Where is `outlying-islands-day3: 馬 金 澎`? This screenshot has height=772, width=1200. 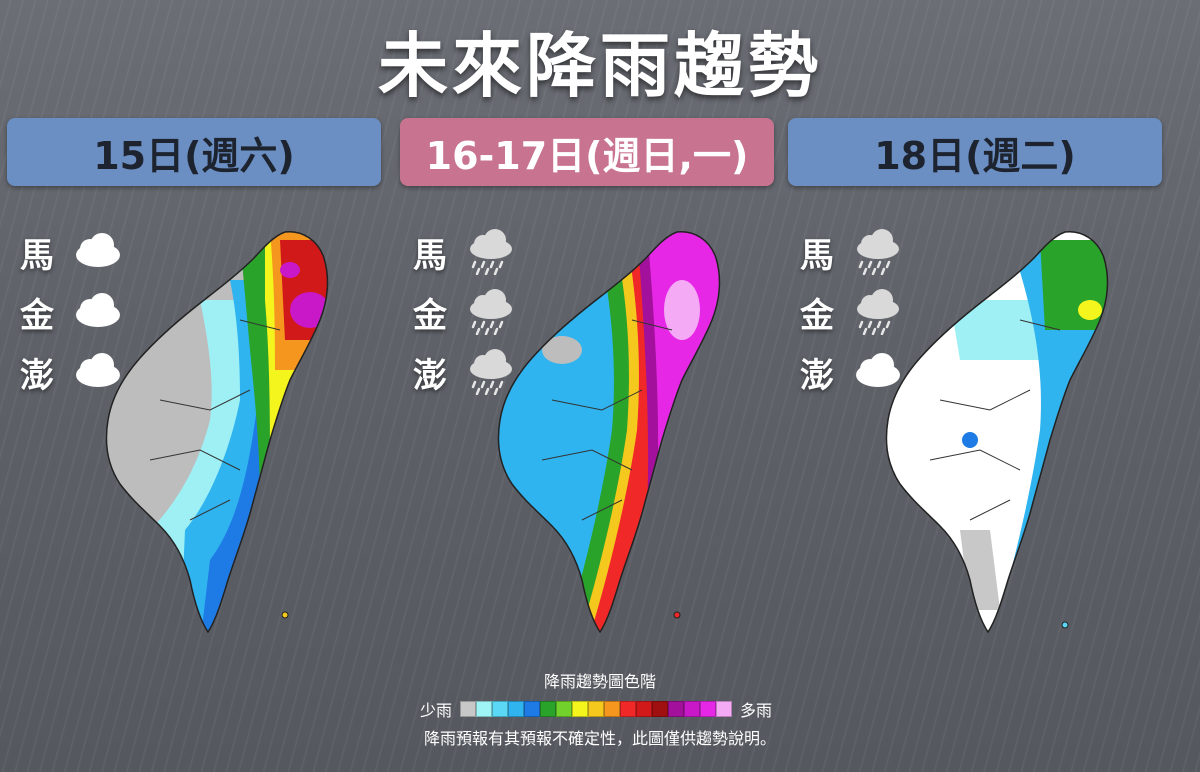 outlying-islands-day3: 馬 金 澎 is located at coordinates (853, 312).